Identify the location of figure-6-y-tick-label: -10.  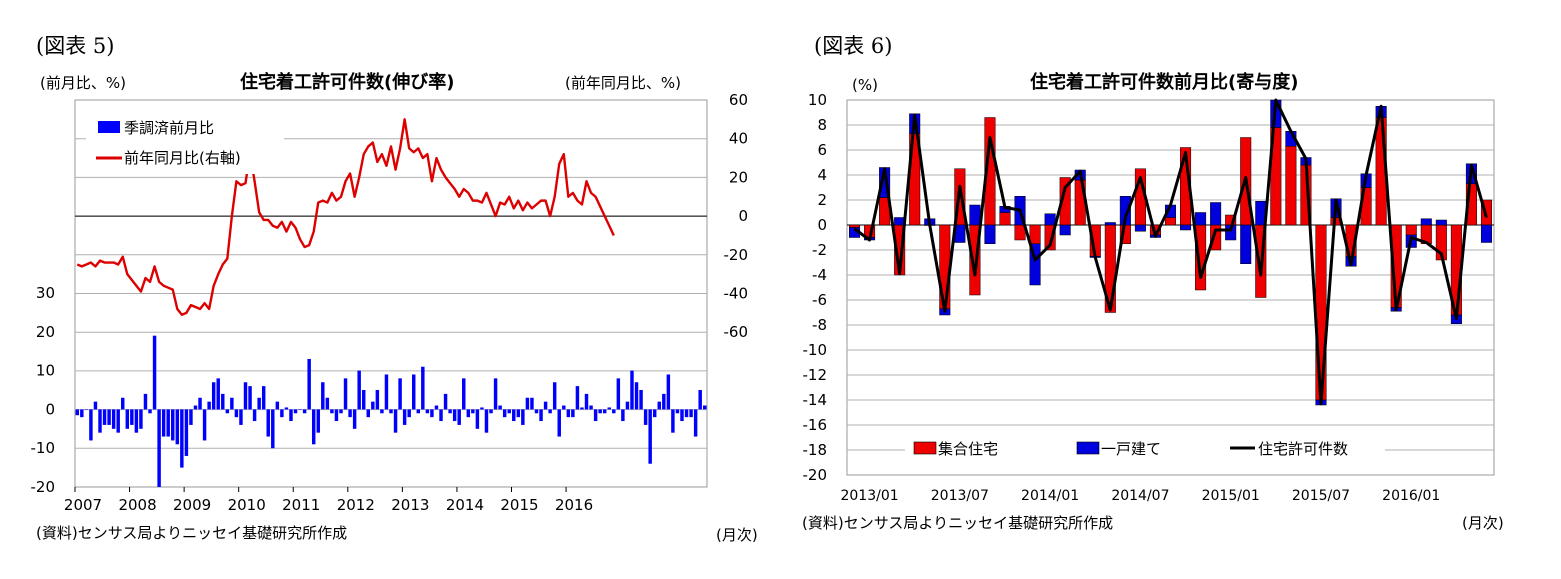
(815, 350).